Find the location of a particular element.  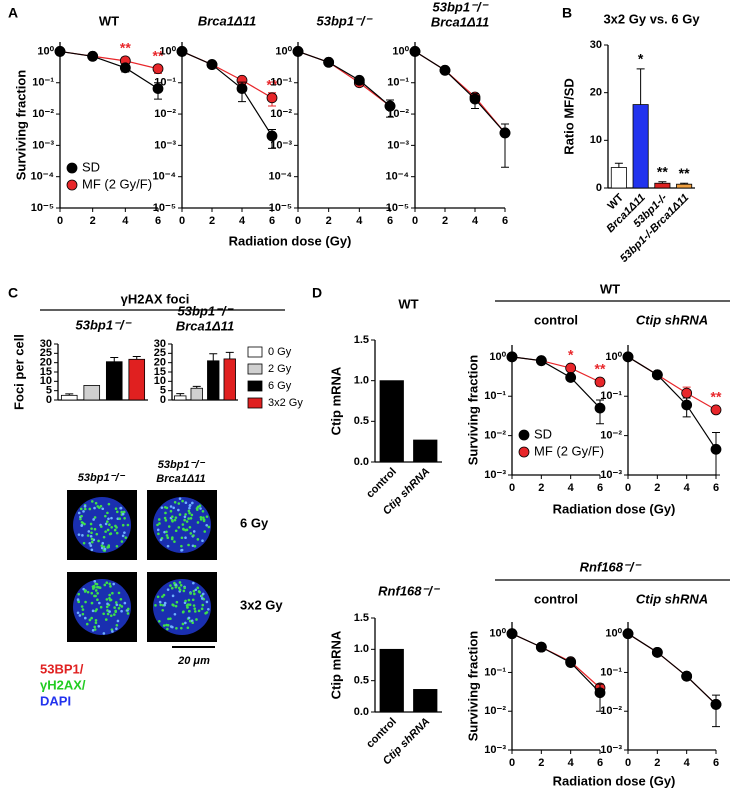

y-tick-label: 10⁰ is located at coordinates (497, 634).